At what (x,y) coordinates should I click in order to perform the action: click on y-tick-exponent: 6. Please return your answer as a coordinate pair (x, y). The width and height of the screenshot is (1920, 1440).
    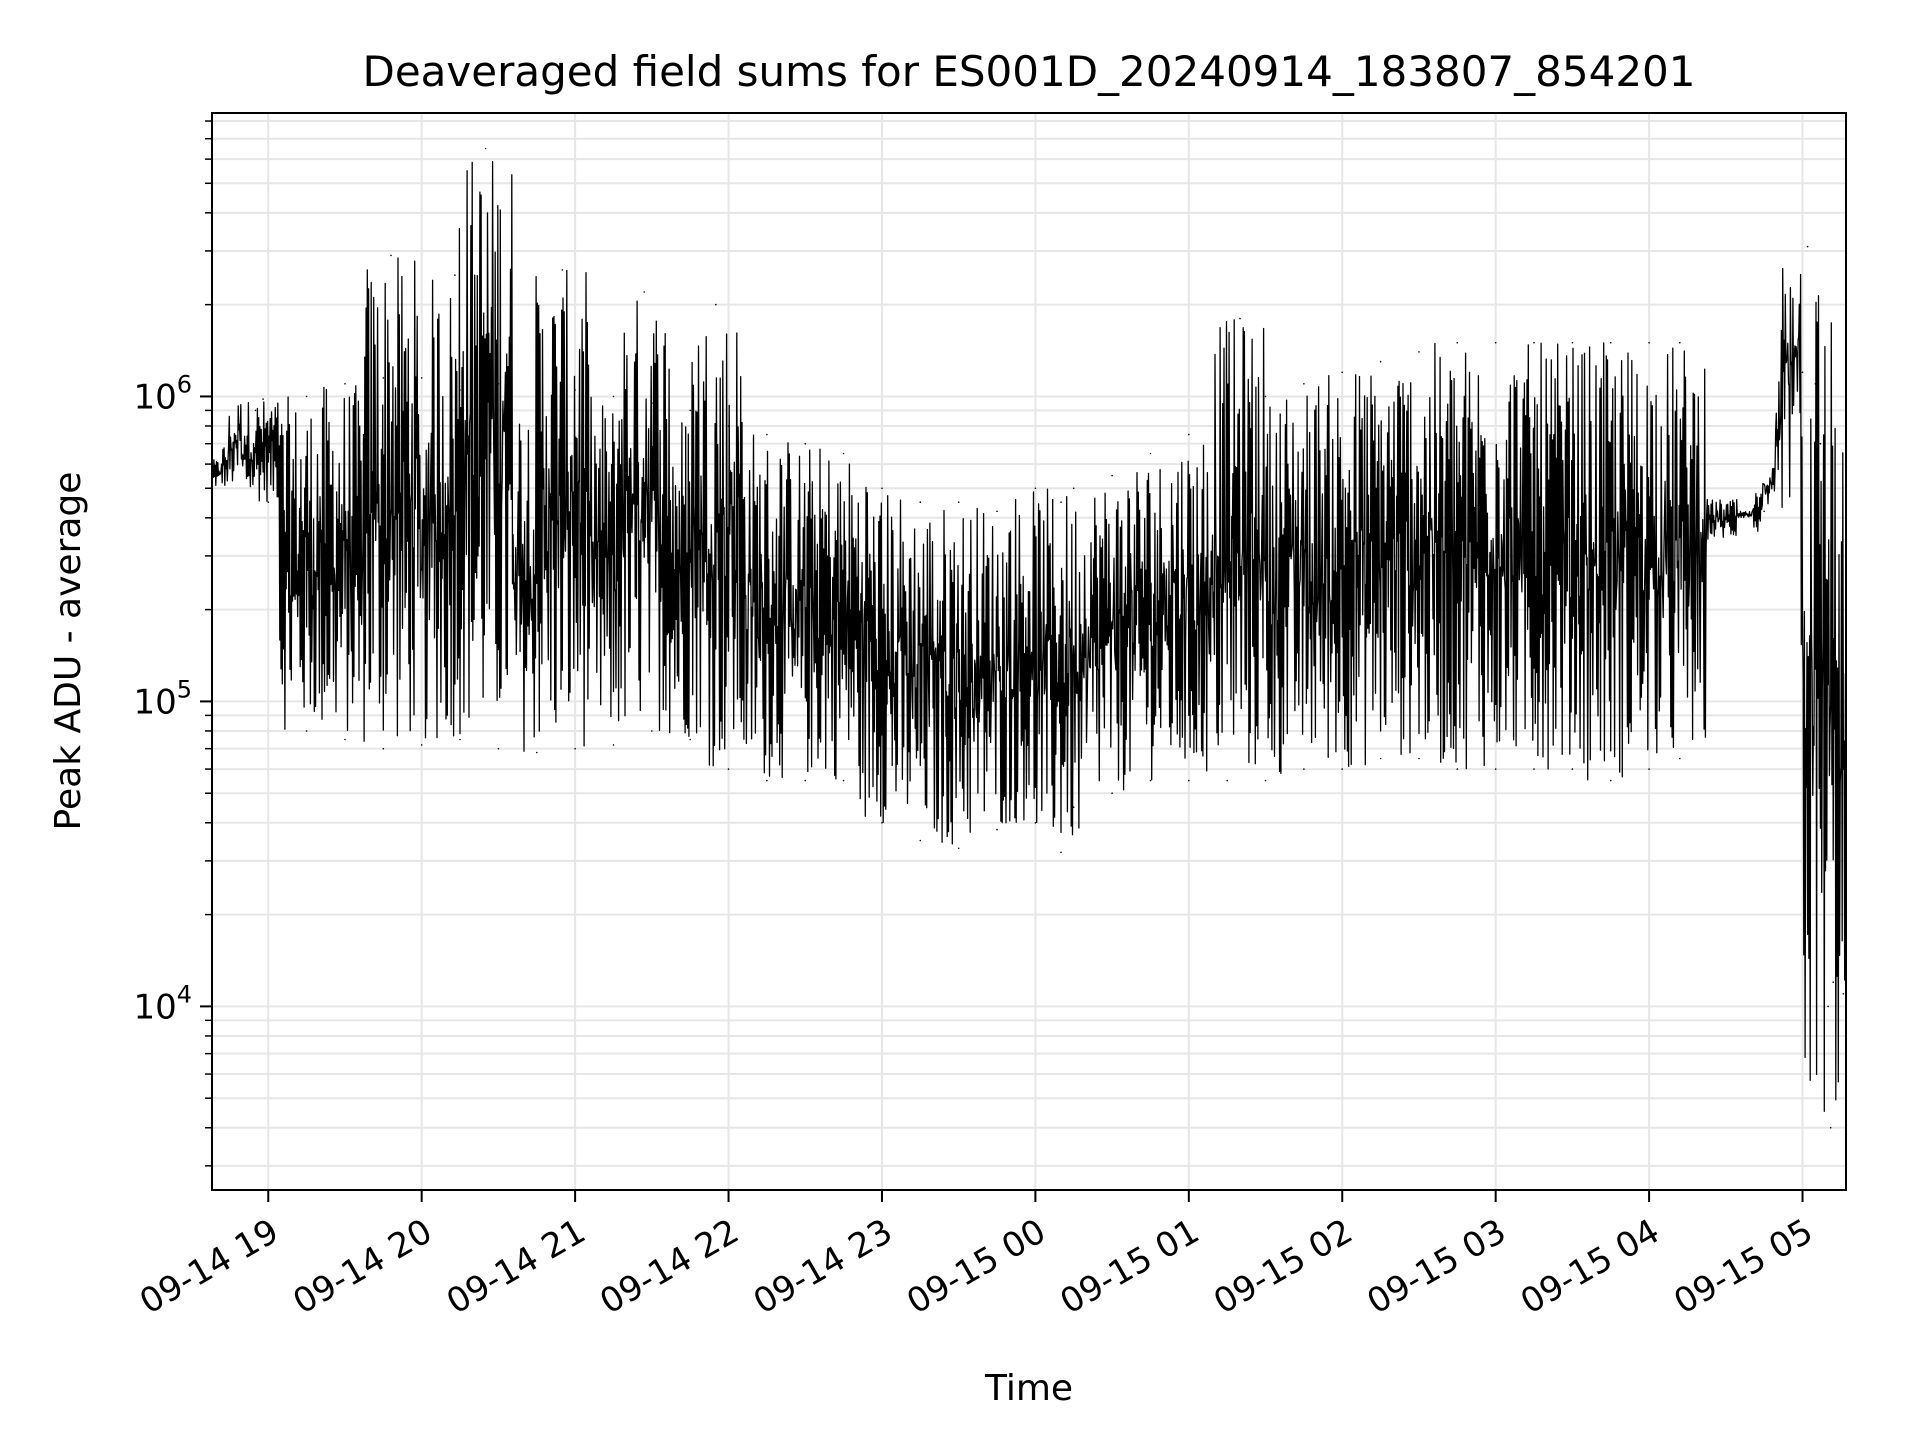
    Looking at the image, I should click on (184, 384).